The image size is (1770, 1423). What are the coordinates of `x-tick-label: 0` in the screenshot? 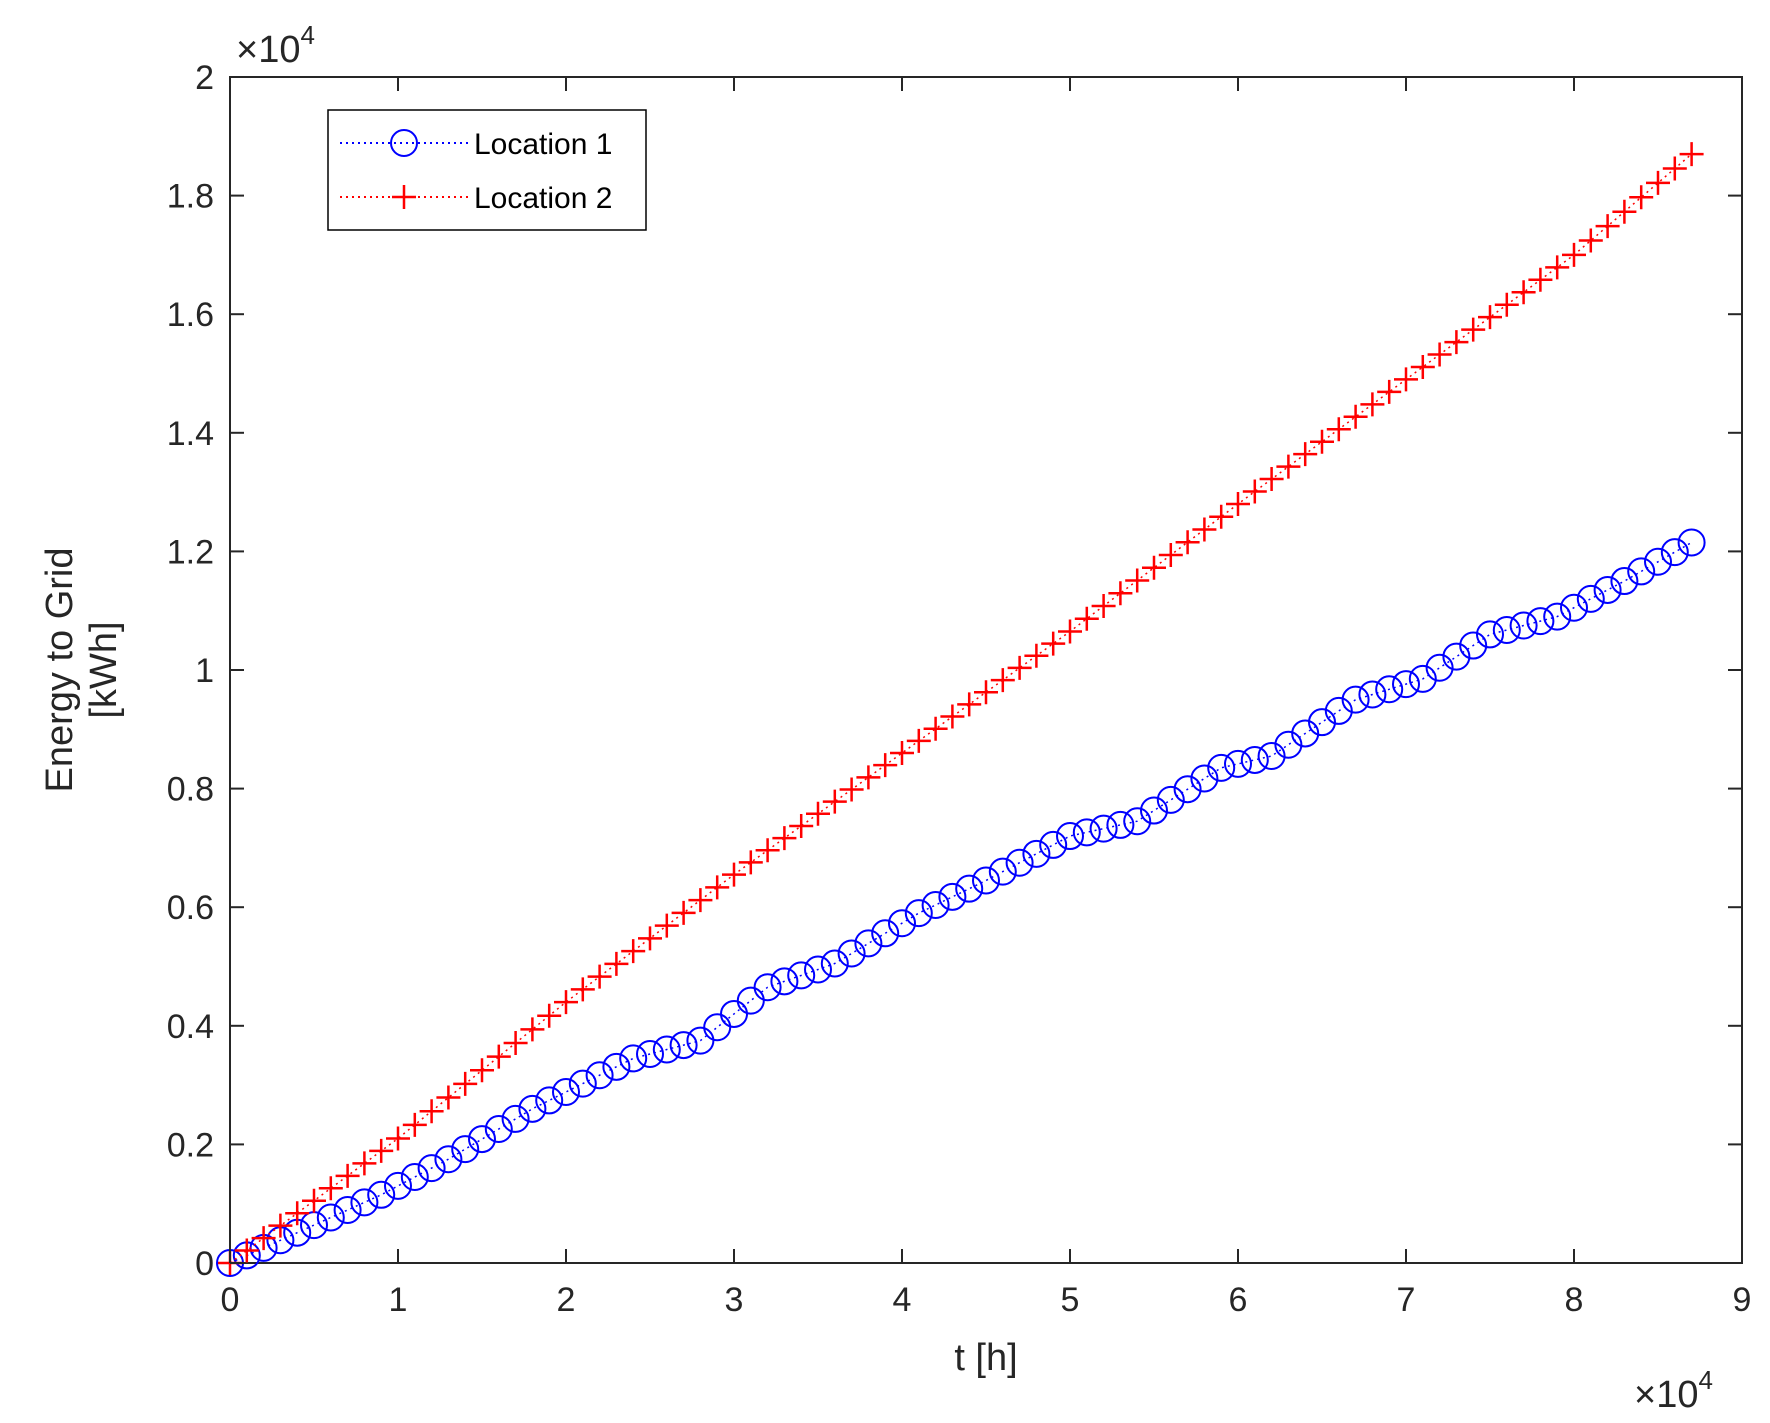 It's located at (230, 1300).